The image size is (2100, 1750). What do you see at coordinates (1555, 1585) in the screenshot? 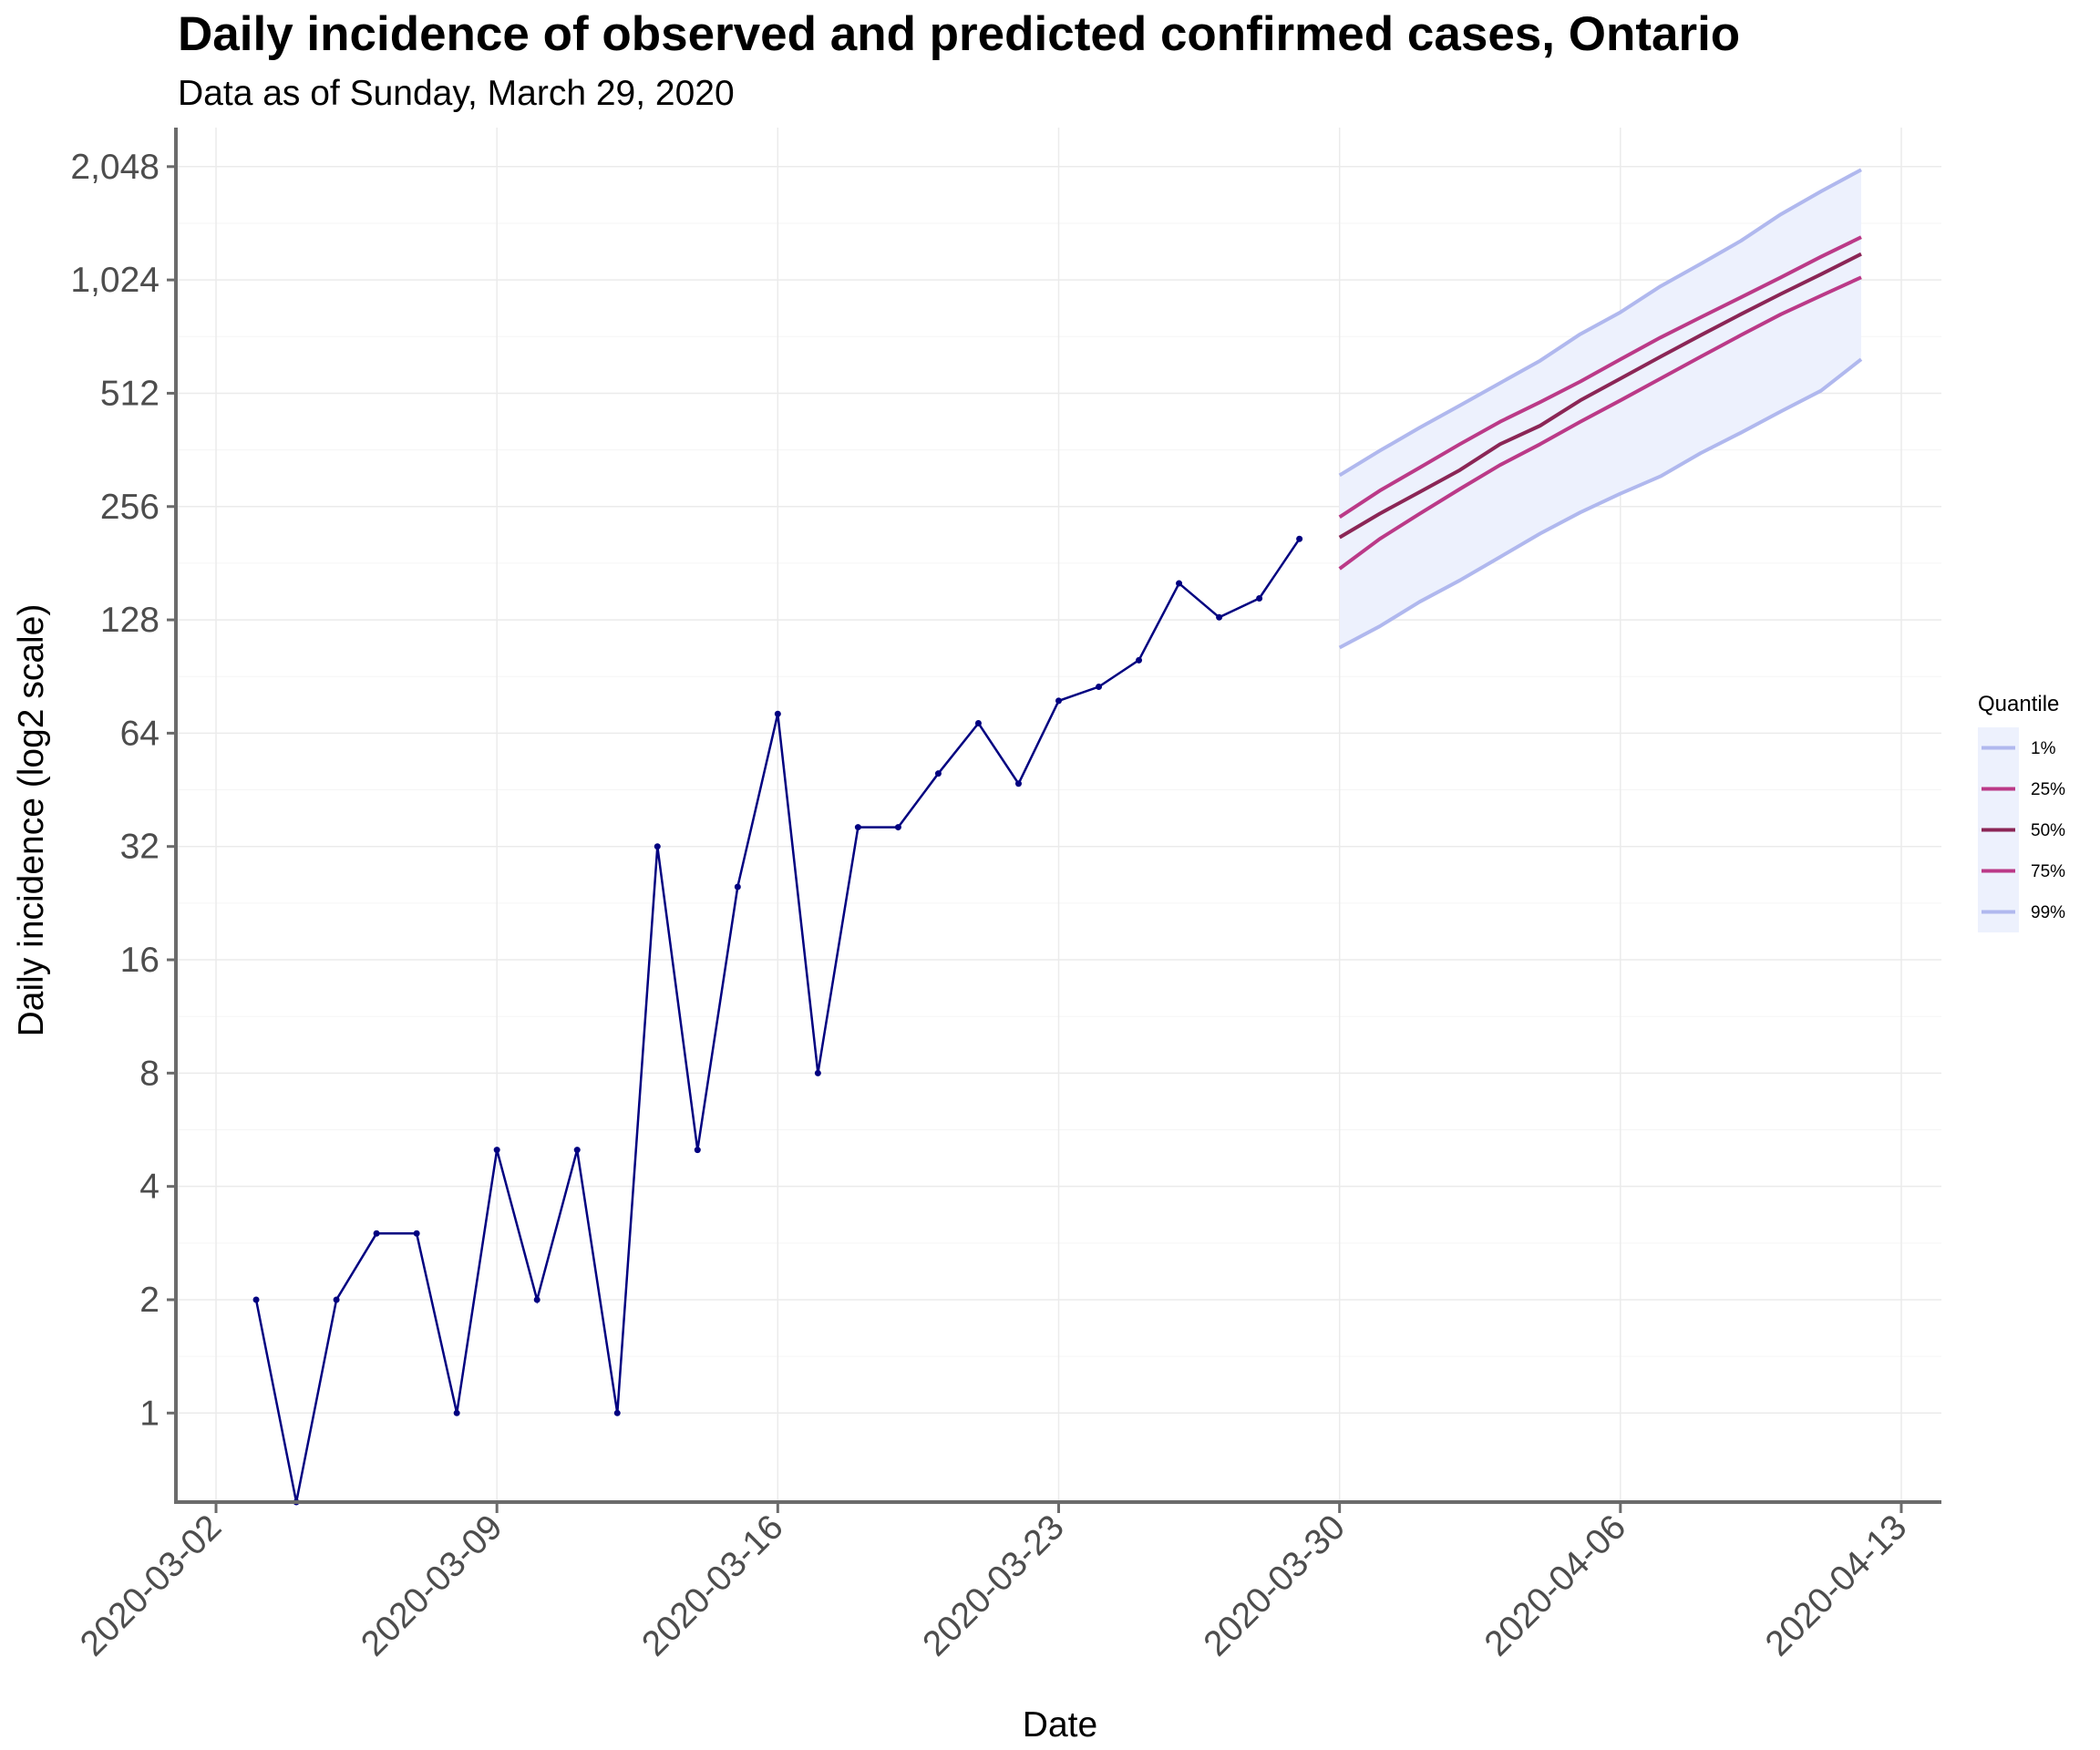
I see `x-tick-label: 2020-04-06` at bounding box center [1555, 1585].